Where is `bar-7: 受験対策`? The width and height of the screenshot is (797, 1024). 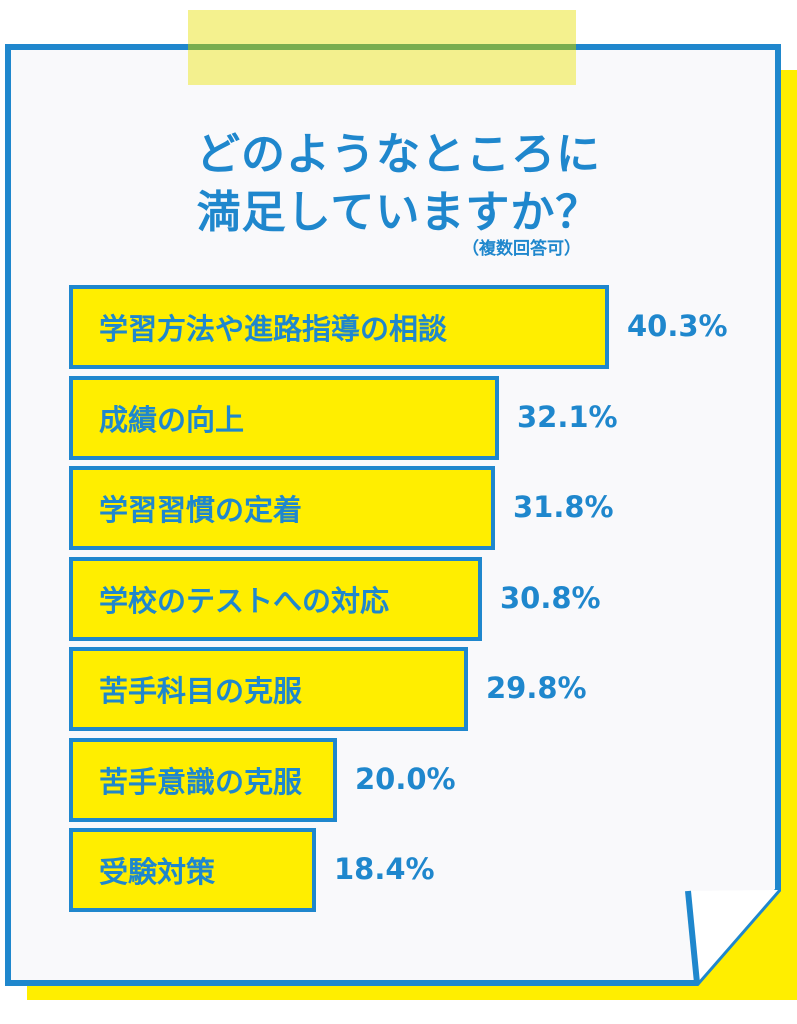
bar-7: 受験対策 is located at coordinates (192, 870).